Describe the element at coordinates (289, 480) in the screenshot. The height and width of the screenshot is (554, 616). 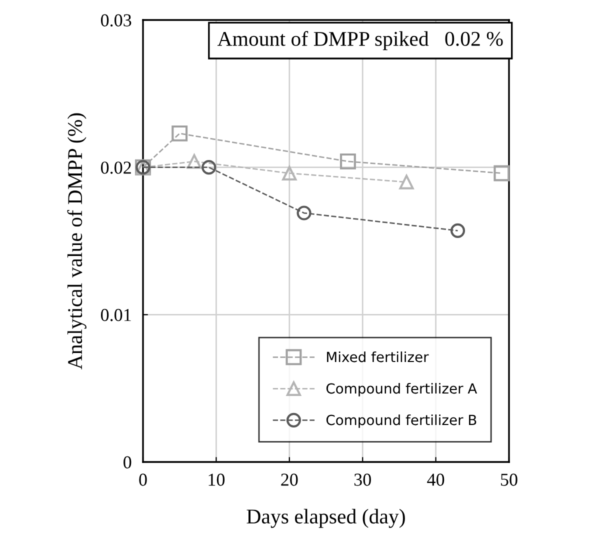
I see `x-tick-label: 20` at that location.